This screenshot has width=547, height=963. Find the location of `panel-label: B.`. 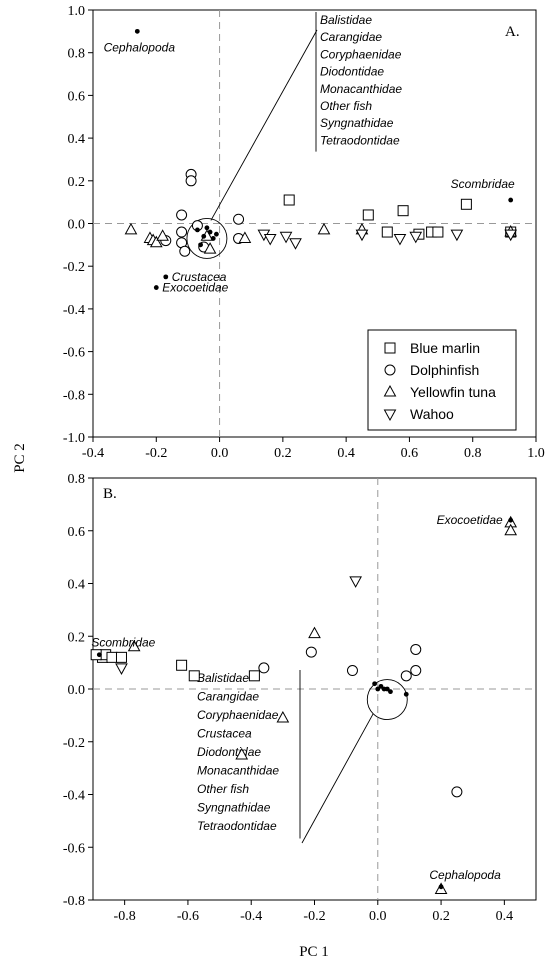

panel-label: B. is located at coordinates (110, 494).